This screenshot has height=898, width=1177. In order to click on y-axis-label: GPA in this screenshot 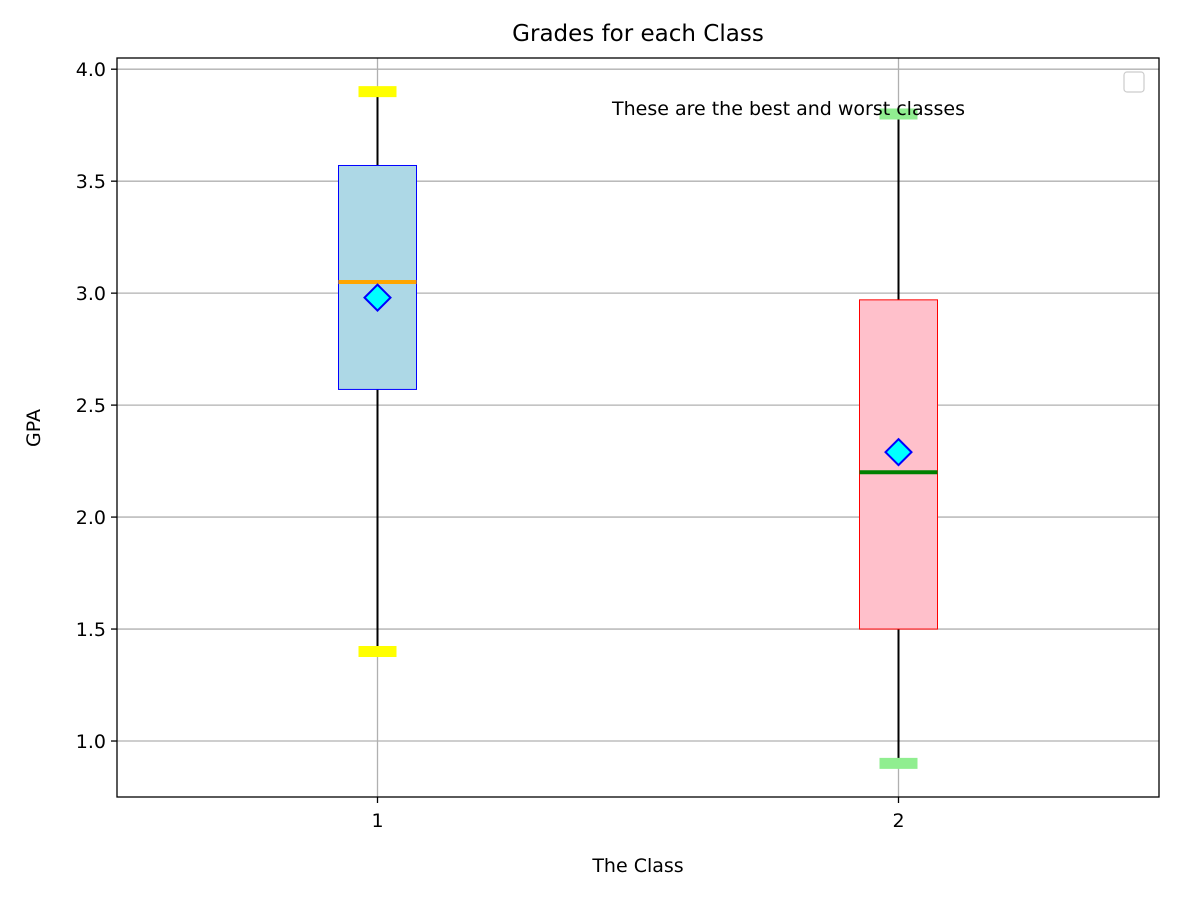, I will do `click(34, 428)`.